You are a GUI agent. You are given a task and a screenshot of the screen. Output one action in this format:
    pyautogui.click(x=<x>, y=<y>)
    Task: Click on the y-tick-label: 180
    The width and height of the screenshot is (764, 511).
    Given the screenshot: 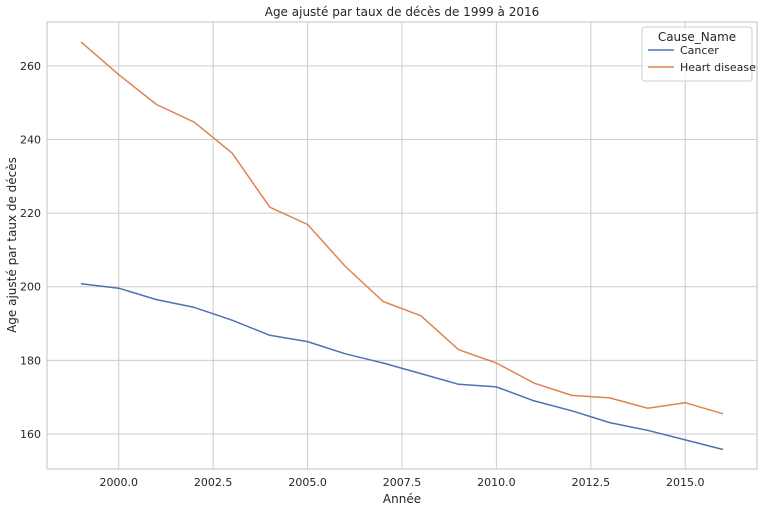 What is the action you would take?
    pyautogui.click(x=30, y=360)
    